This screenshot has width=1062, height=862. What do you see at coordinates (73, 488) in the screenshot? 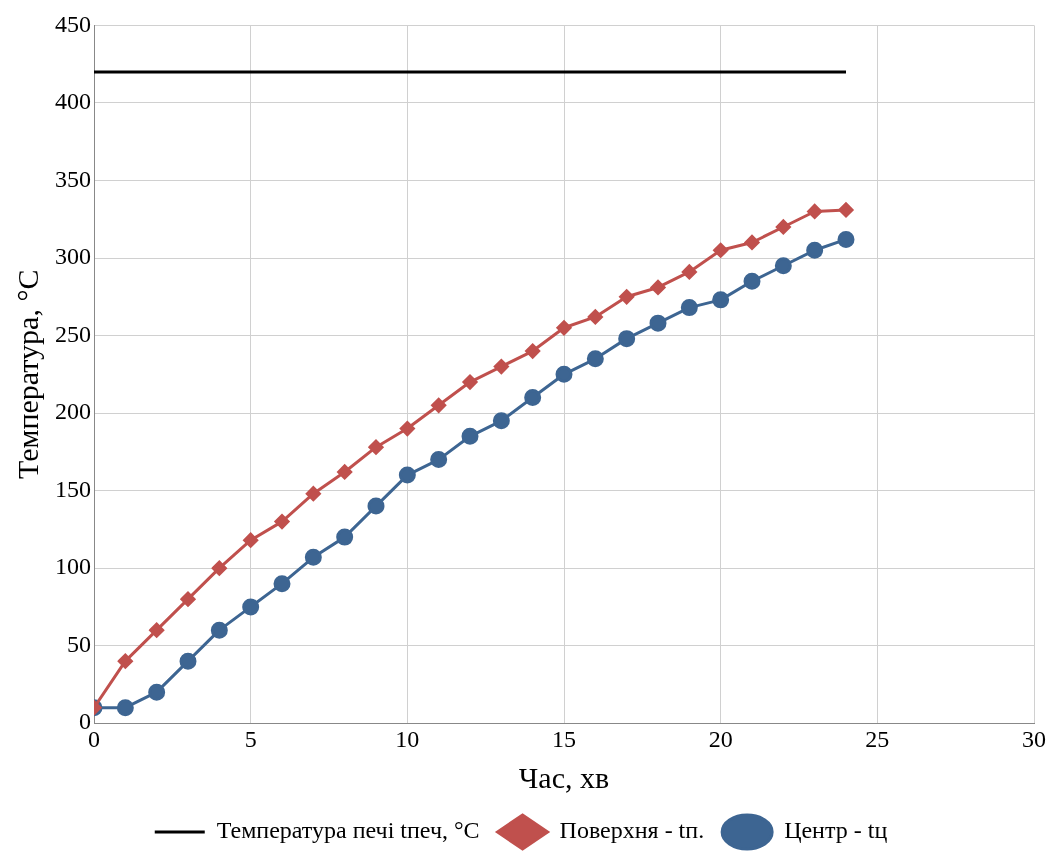
I see `y-tick-label: 150` at bounding box center [73, 488].